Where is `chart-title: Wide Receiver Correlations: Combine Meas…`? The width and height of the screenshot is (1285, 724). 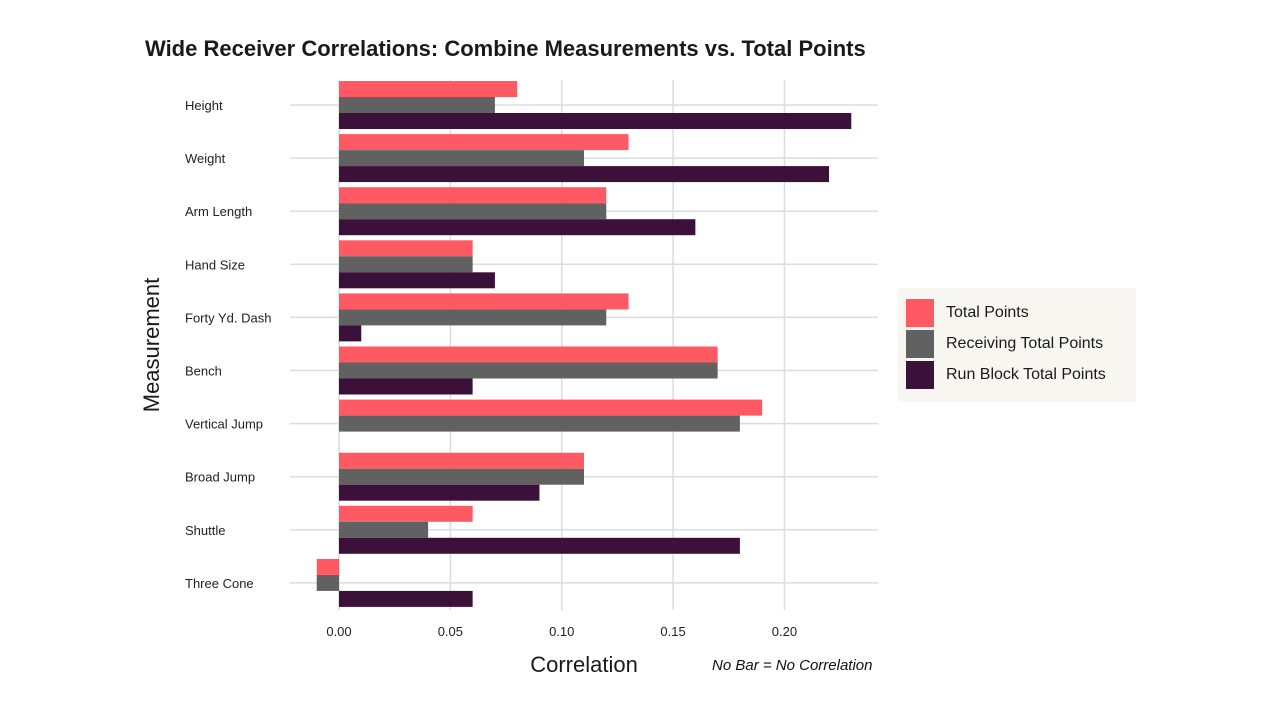 chart-title: Wide Receiver Correlations: Combine Meas… is located at coordinates (505, 48).